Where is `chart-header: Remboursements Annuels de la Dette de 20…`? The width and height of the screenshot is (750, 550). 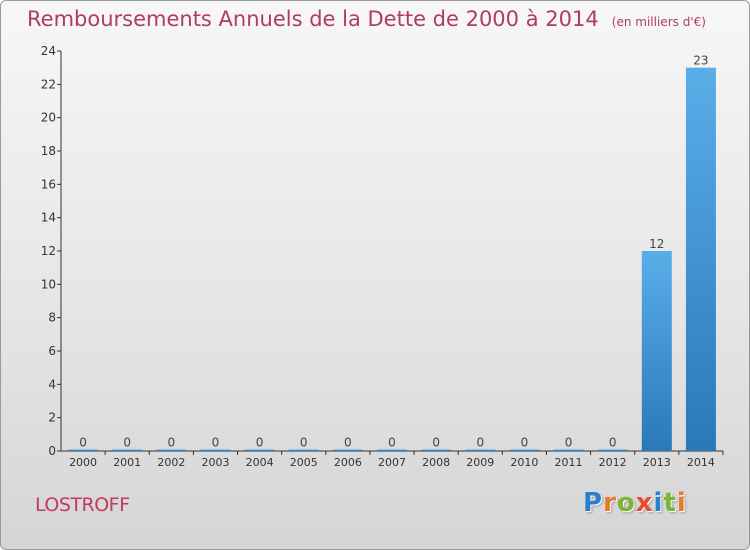
chart-header: Remboursements Annuels de la Dette de 20… is located at coordinates (366, 19).